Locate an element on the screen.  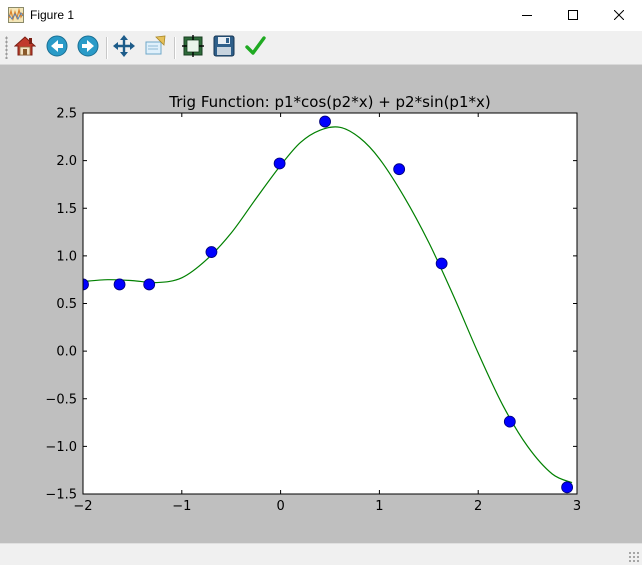
subplots-config-icon is located at coordinates (193, 48).